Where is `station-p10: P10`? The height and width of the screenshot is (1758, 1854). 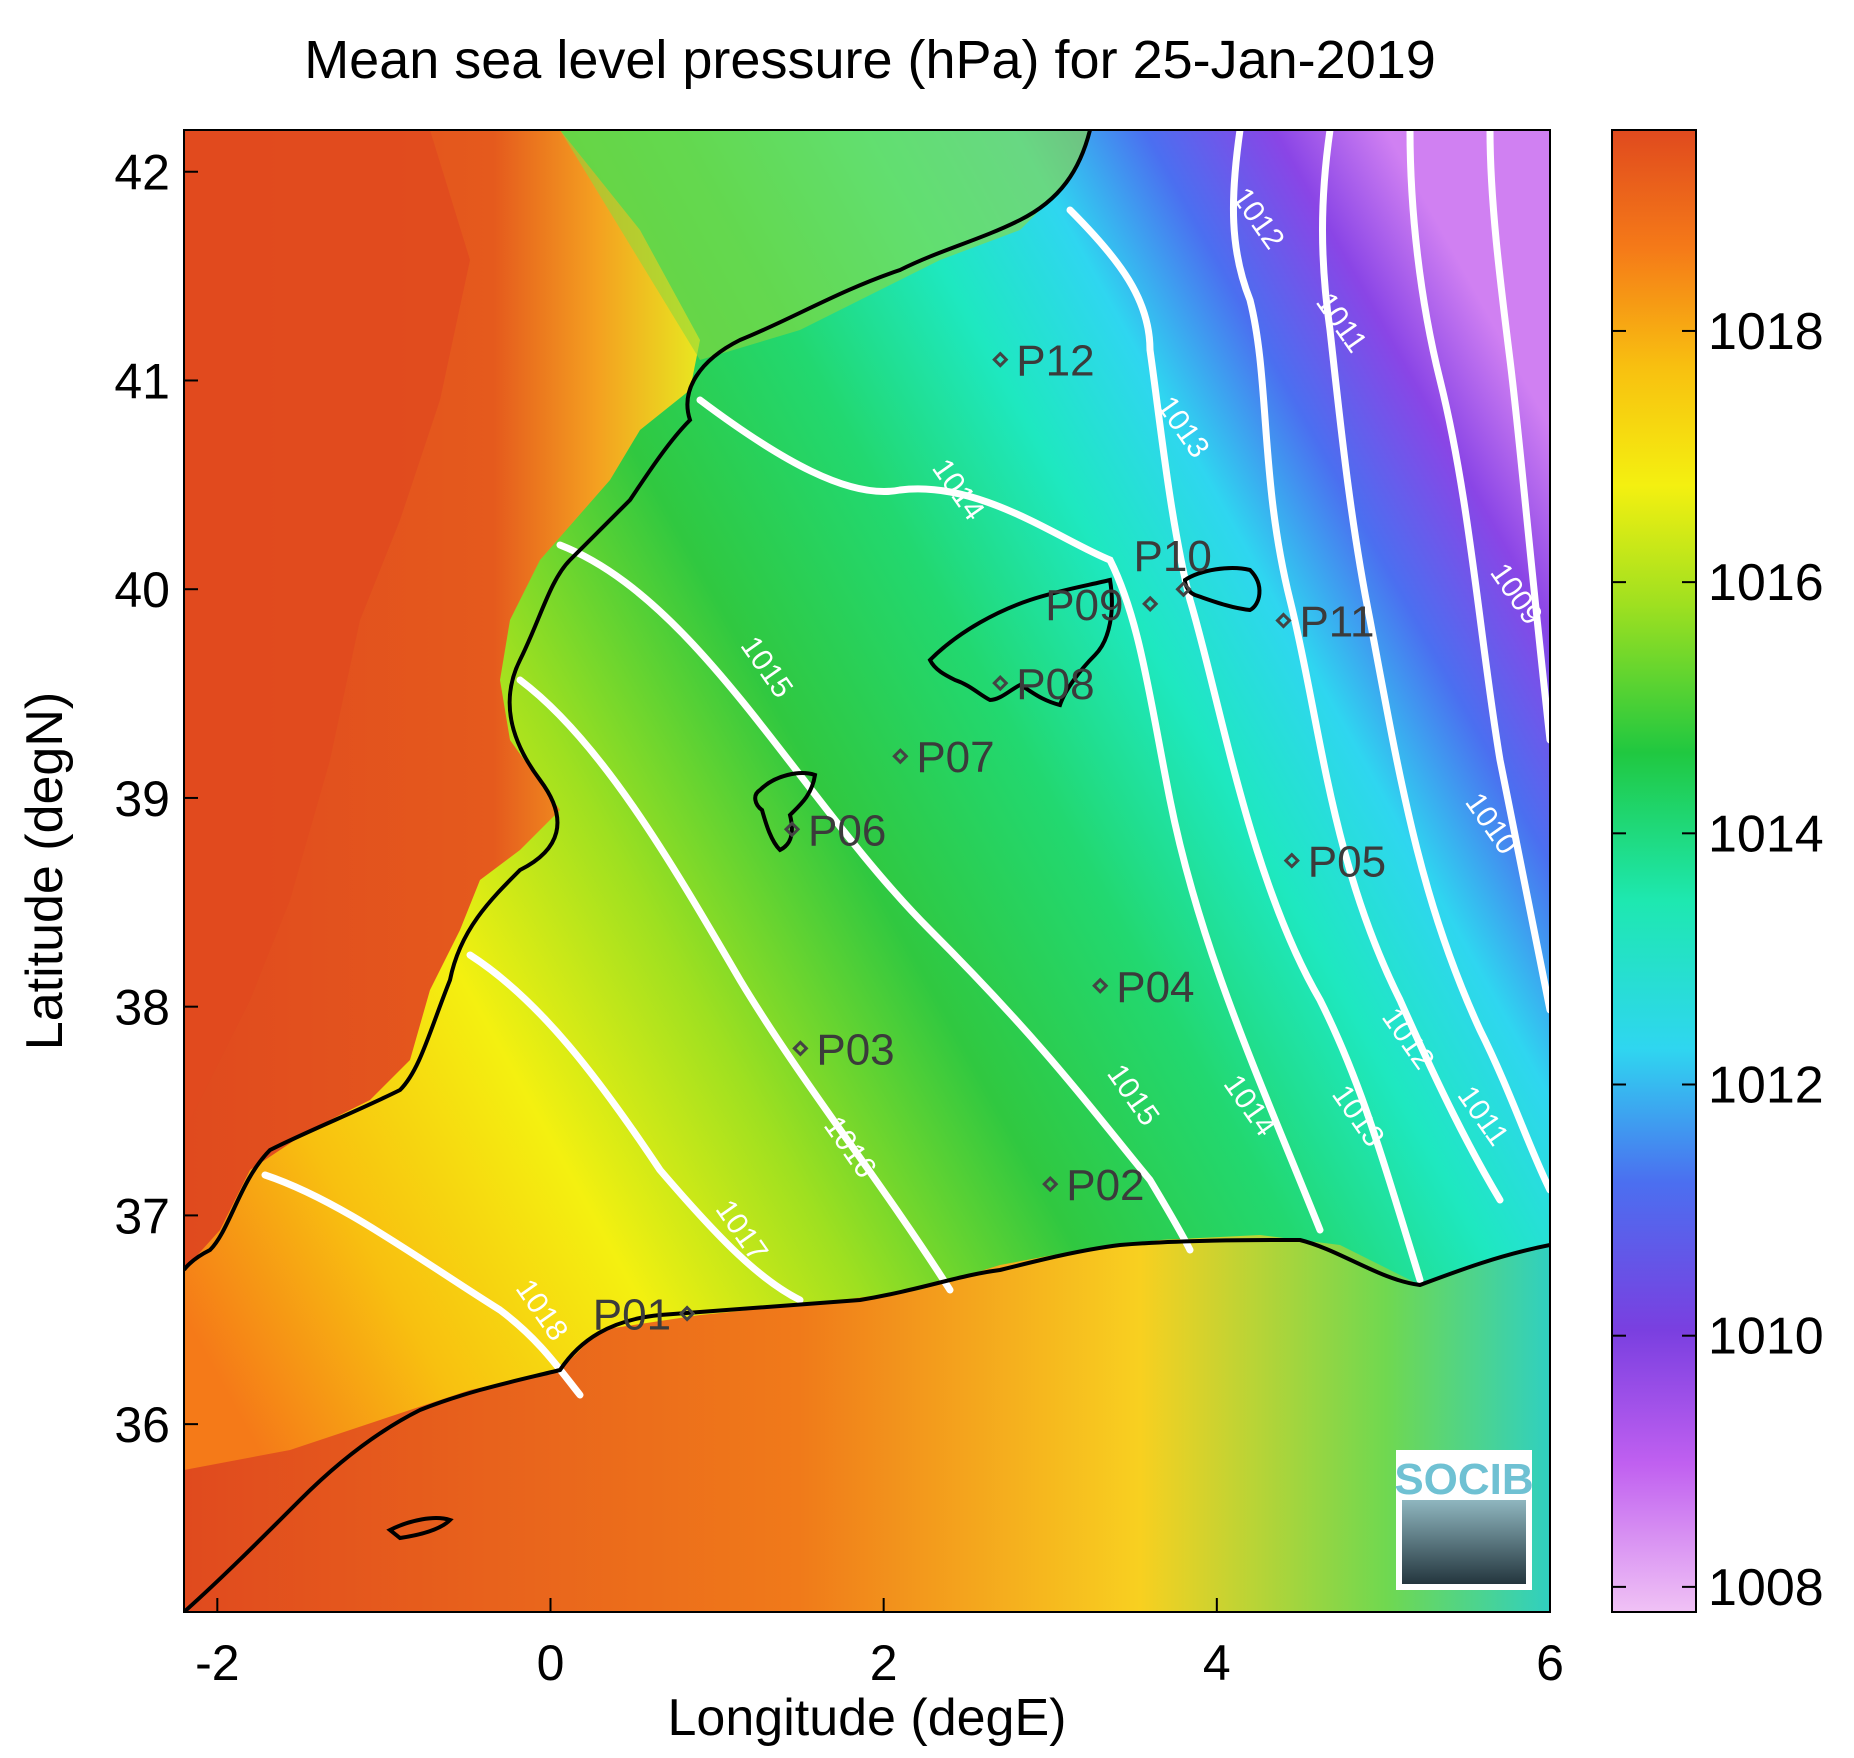 station-p10: P10 is located at coordinates (1173, 565).